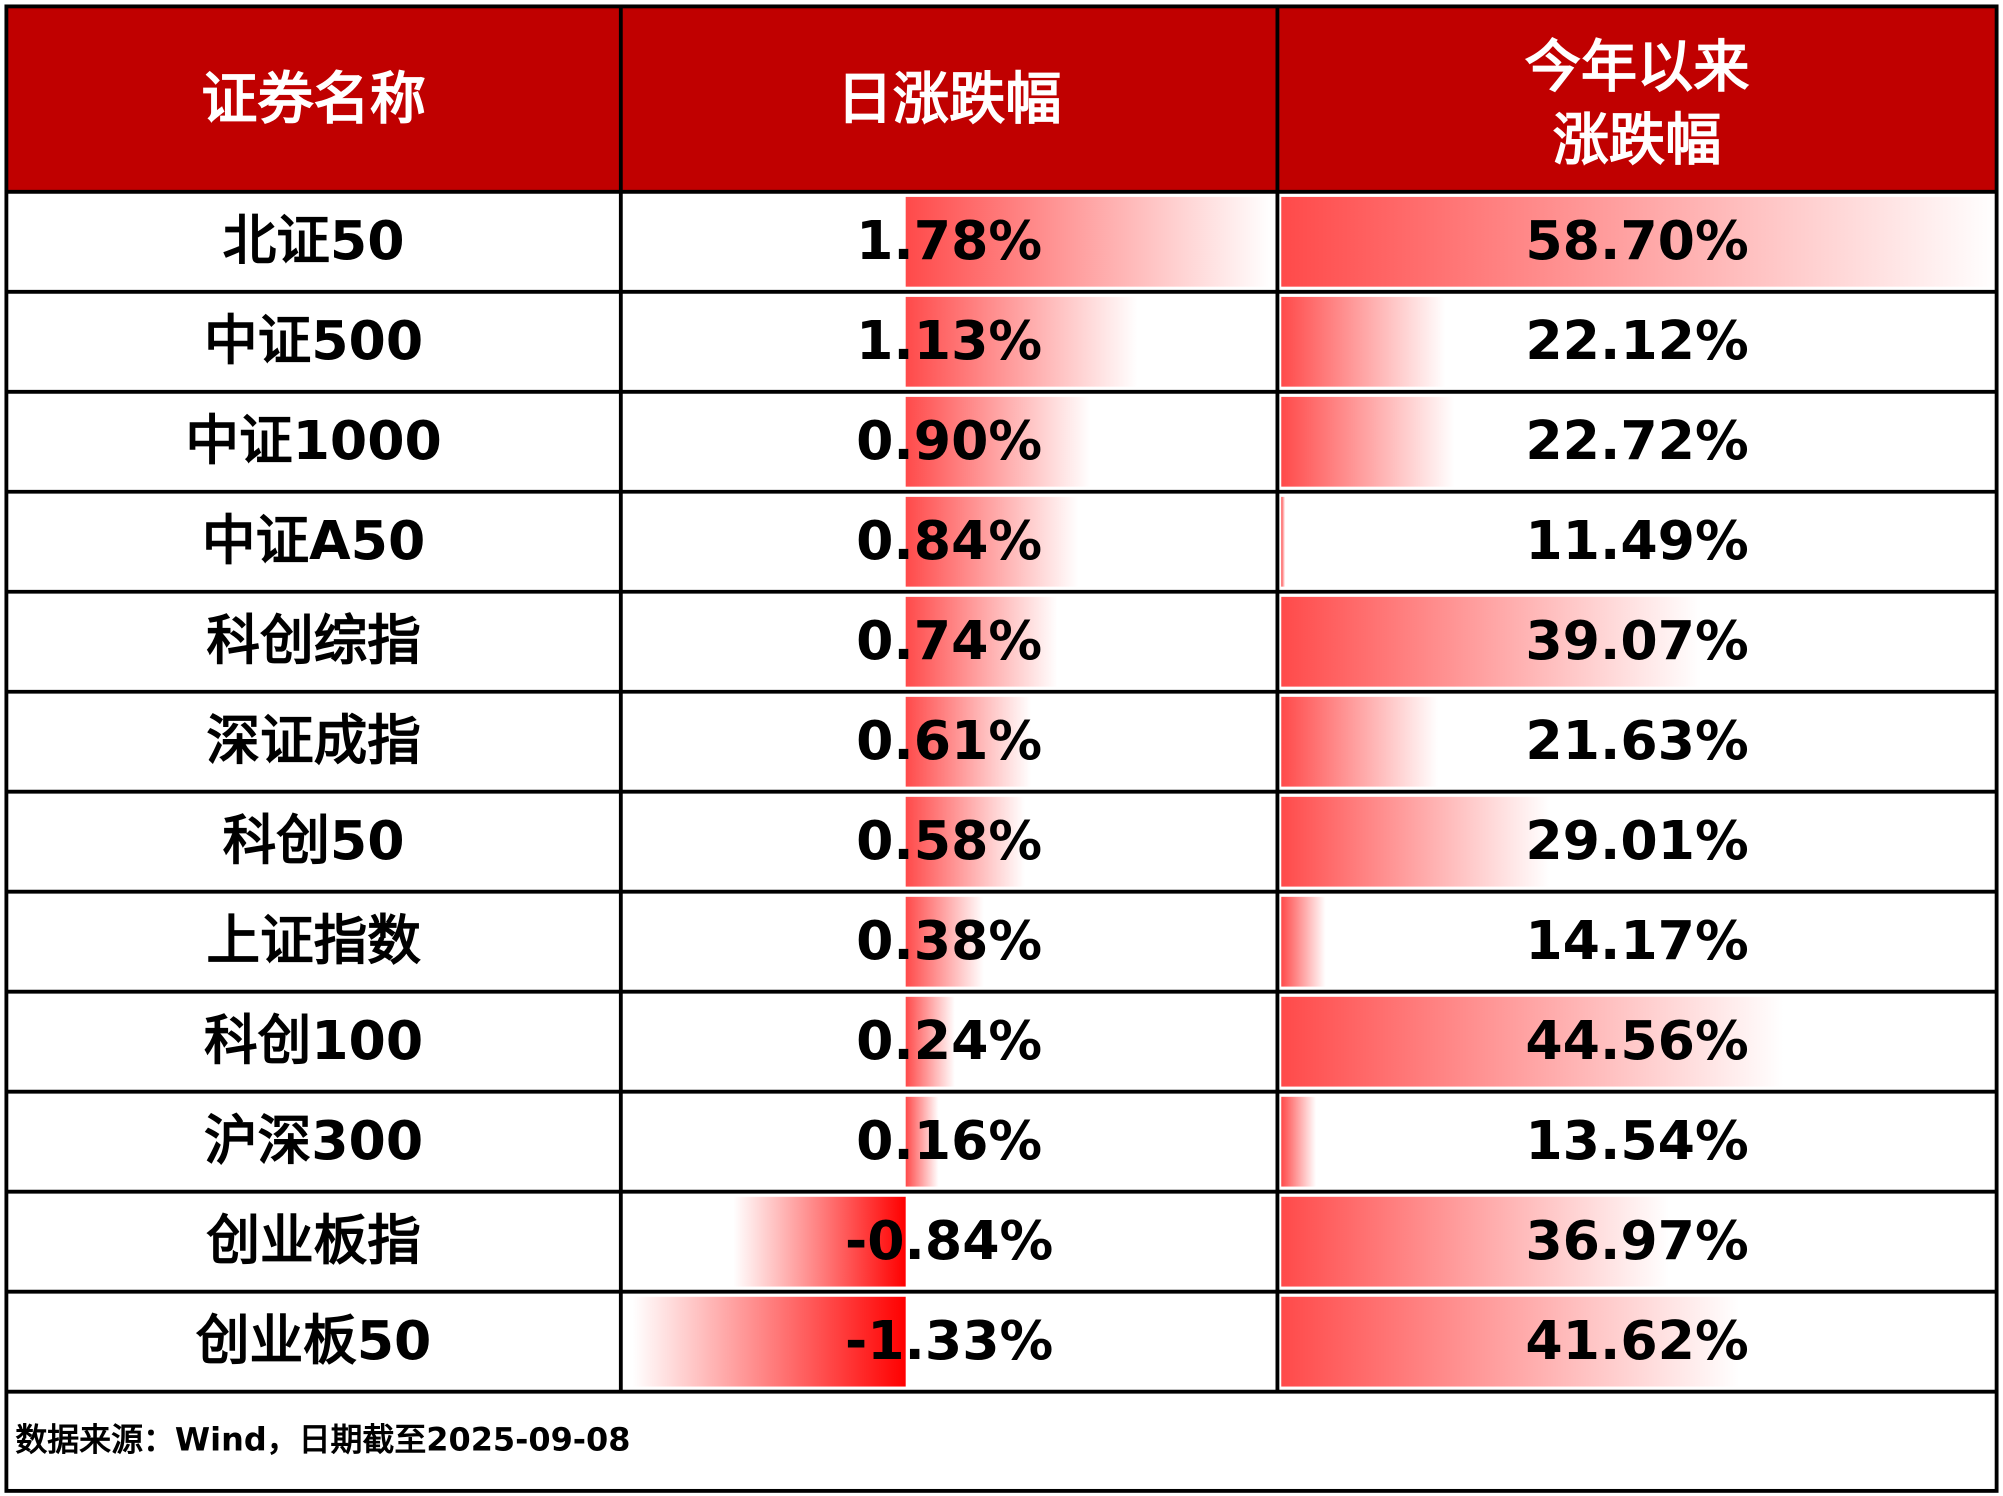  What do you see at coordinates (1636, 1340) in the screenshot?
I see `ytd-cell: 41.62%` at bounding box center [1636, 1340].